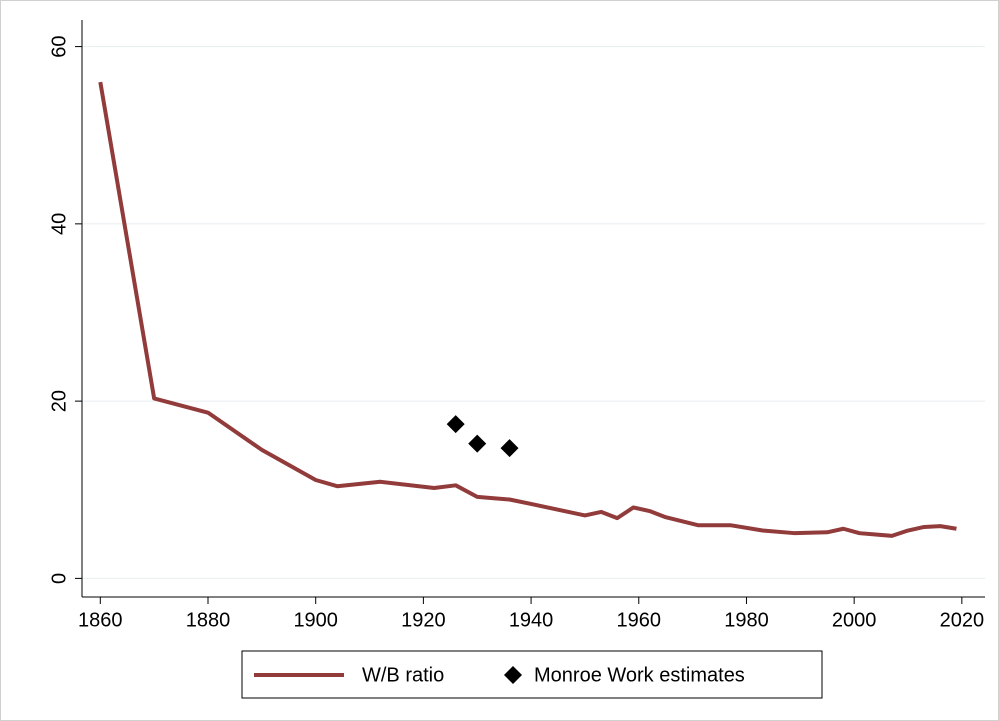 The image size is (999, 721). Describe the element at coordinates (59, 401) in the screenshot. I see `y-tick-label: 20` at that location.